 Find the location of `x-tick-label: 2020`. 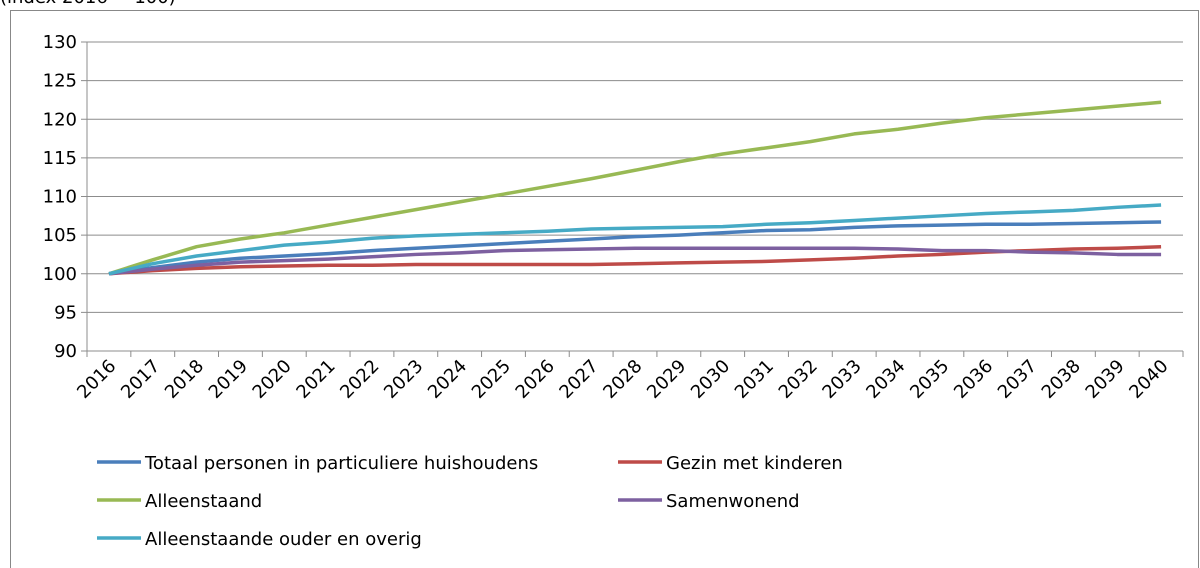

x-tick-label: 2020 is located at coordinates (272, 379).